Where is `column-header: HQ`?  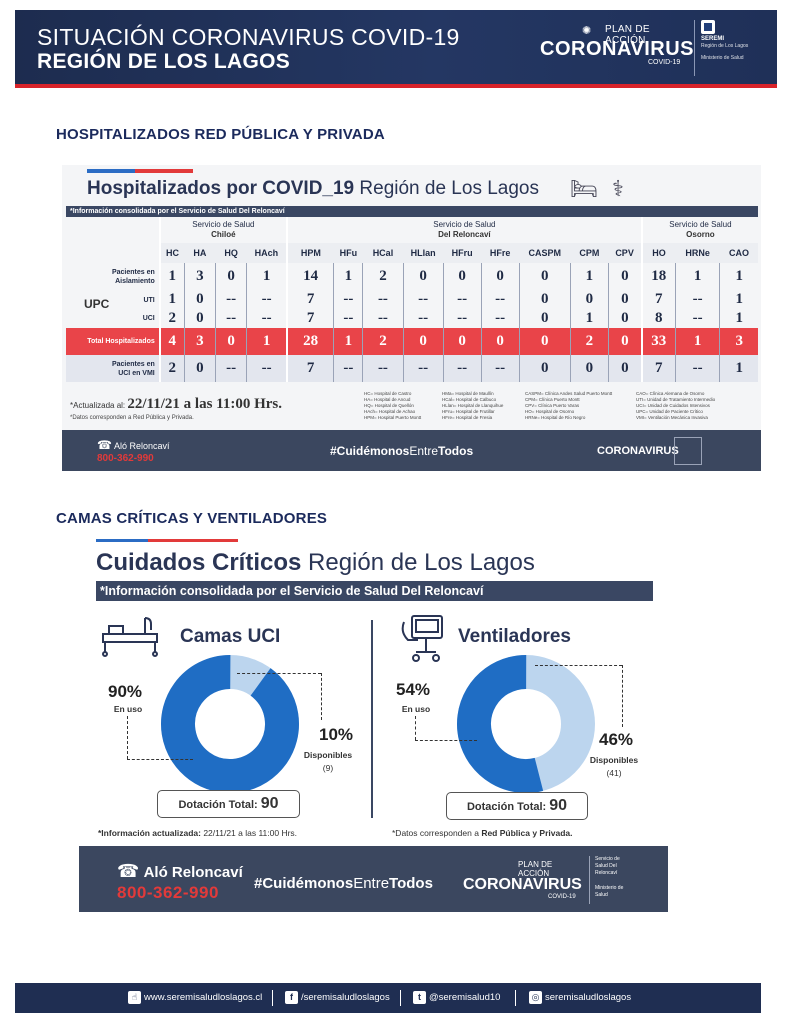
column-header: HQ is located at coordinates (231, 253).